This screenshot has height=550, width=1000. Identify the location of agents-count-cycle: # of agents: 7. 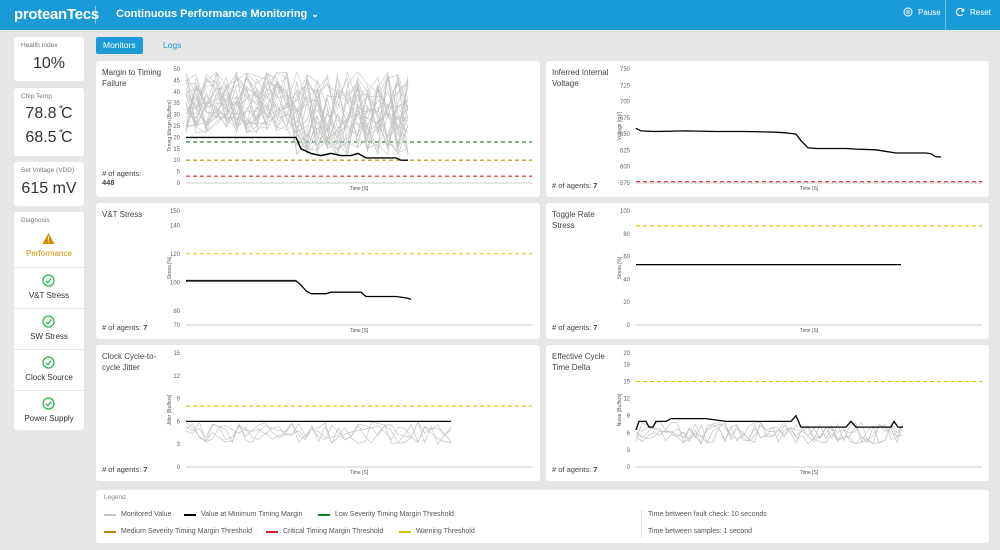
(575, 469).